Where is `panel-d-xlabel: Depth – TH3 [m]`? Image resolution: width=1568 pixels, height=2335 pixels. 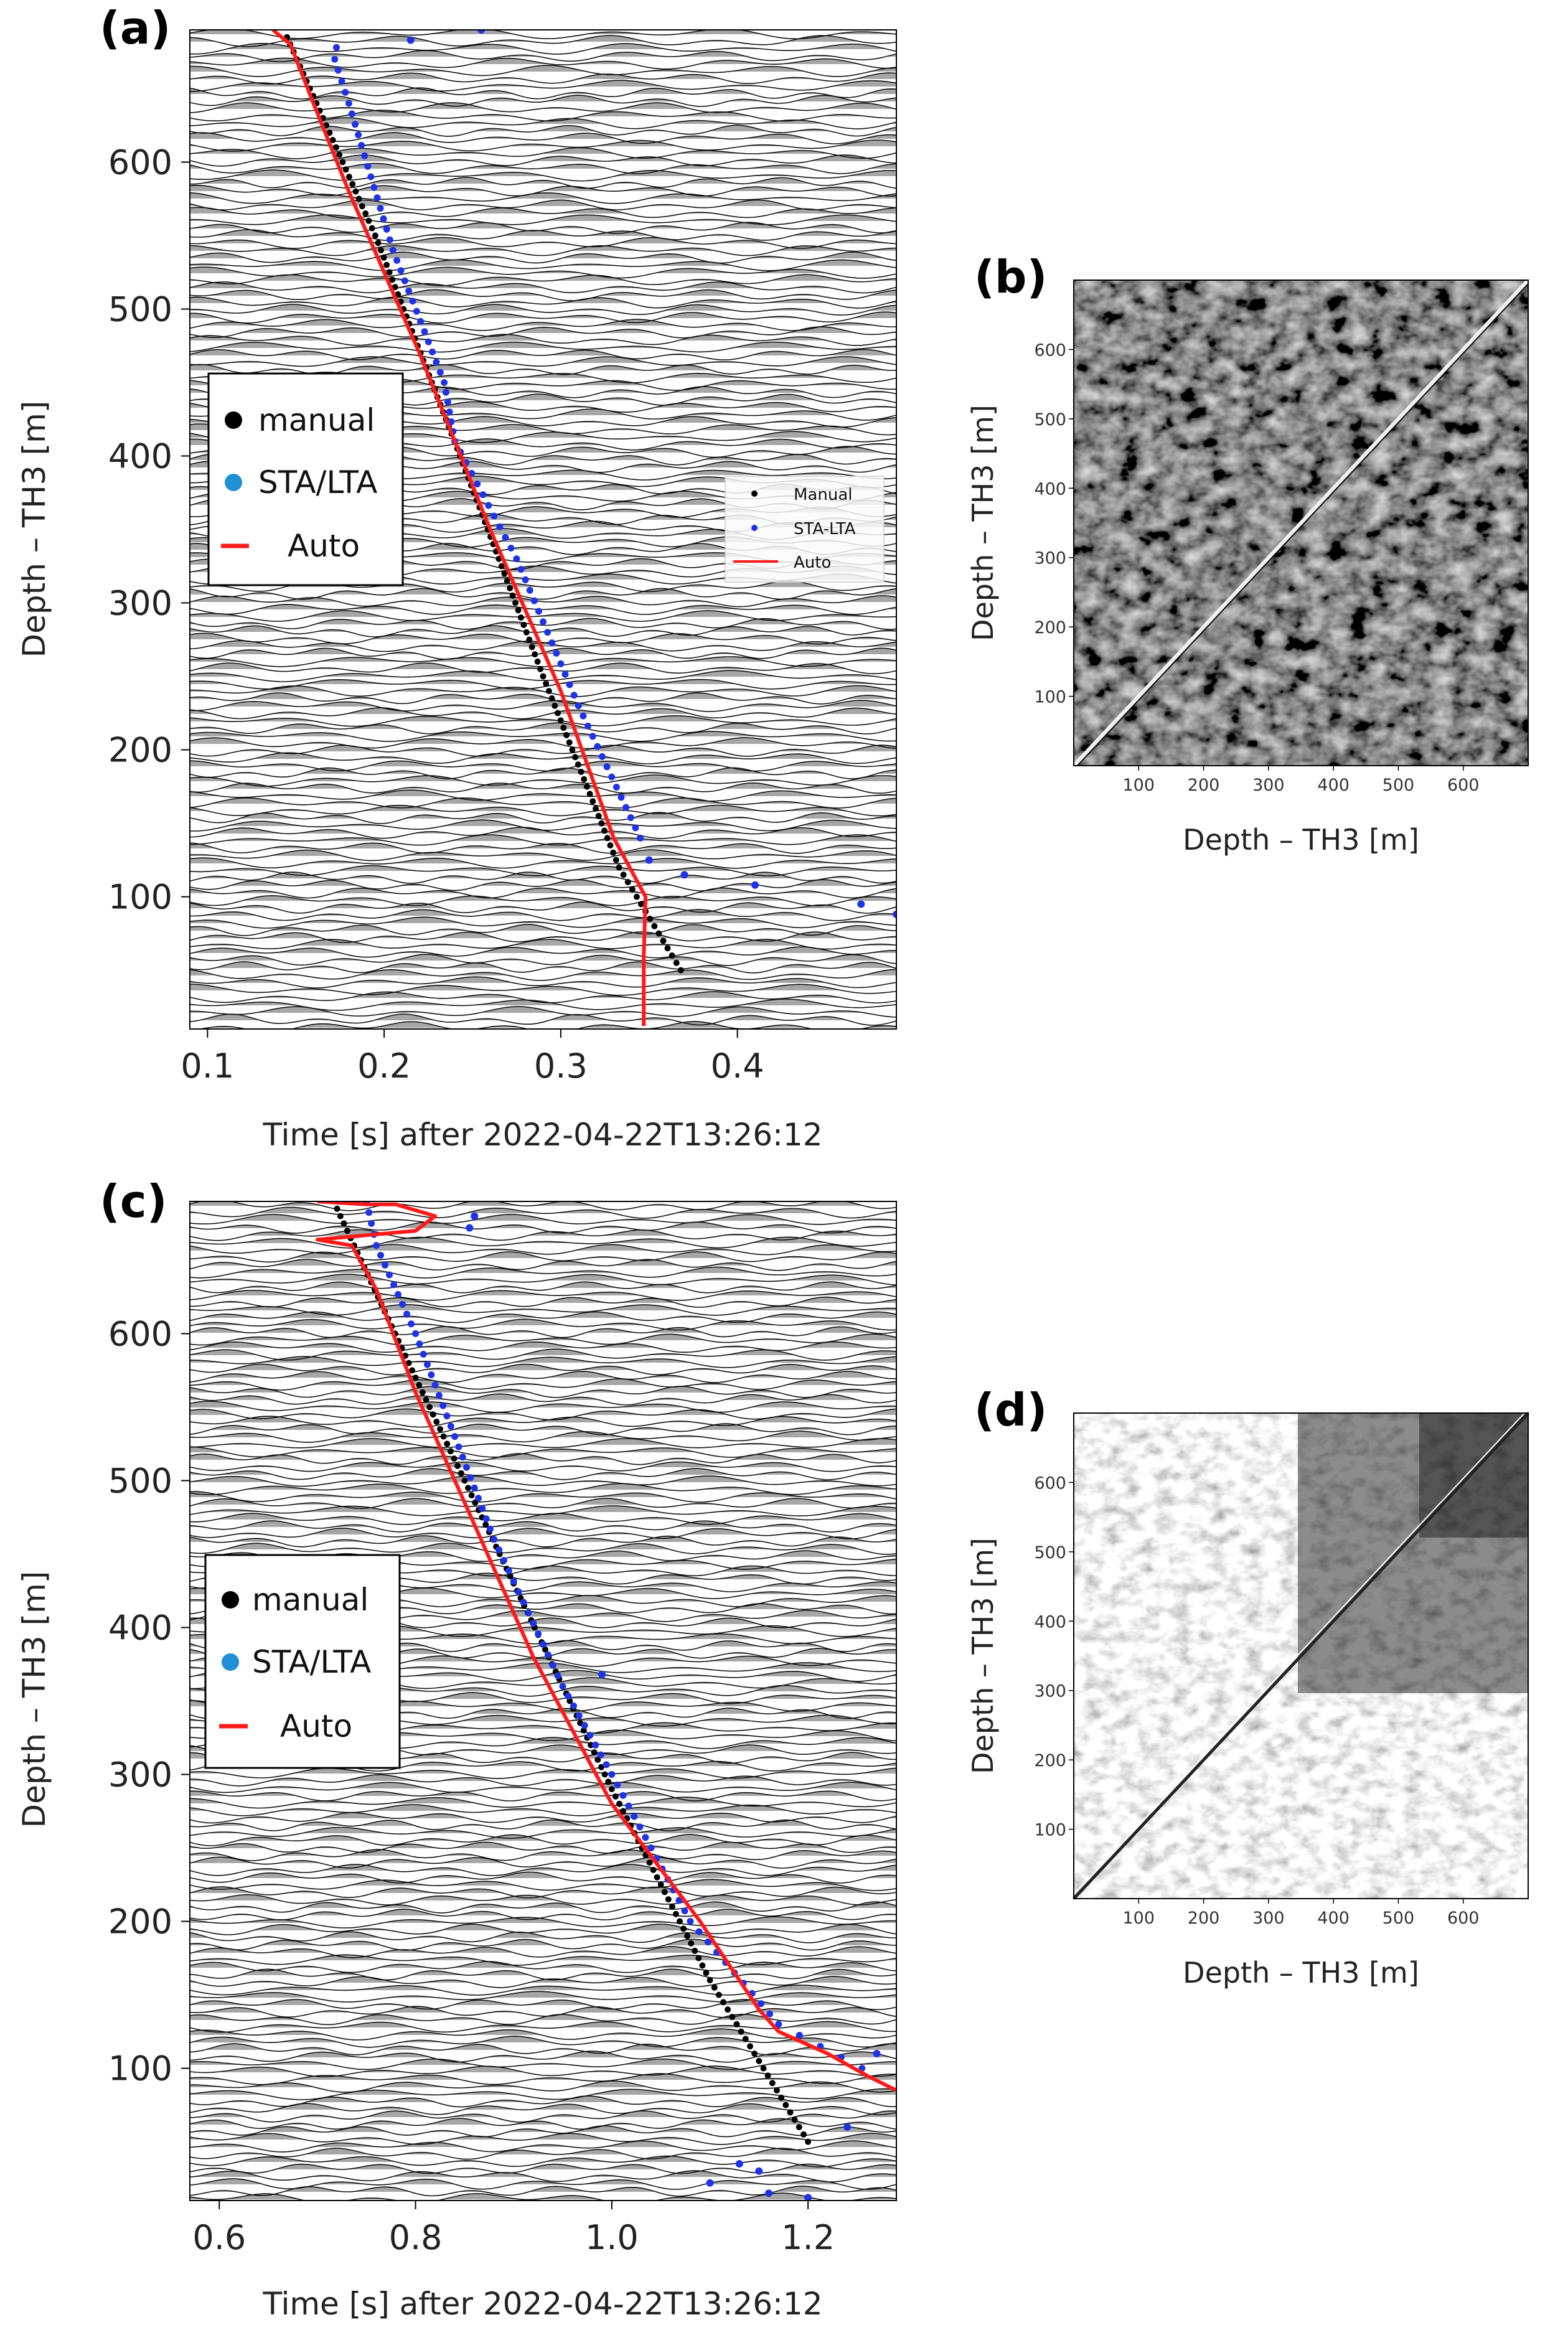 panel-d-xlabel: Depth – TH3 [m] is located at coordinates (1301, 1973).